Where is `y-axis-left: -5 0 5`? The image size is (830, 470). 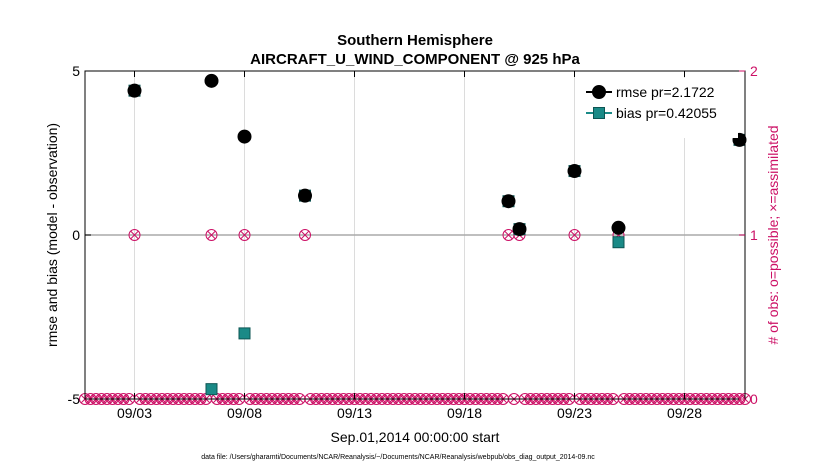
y-axis-left: -5 0 5 is located at coordinates (79, 235).